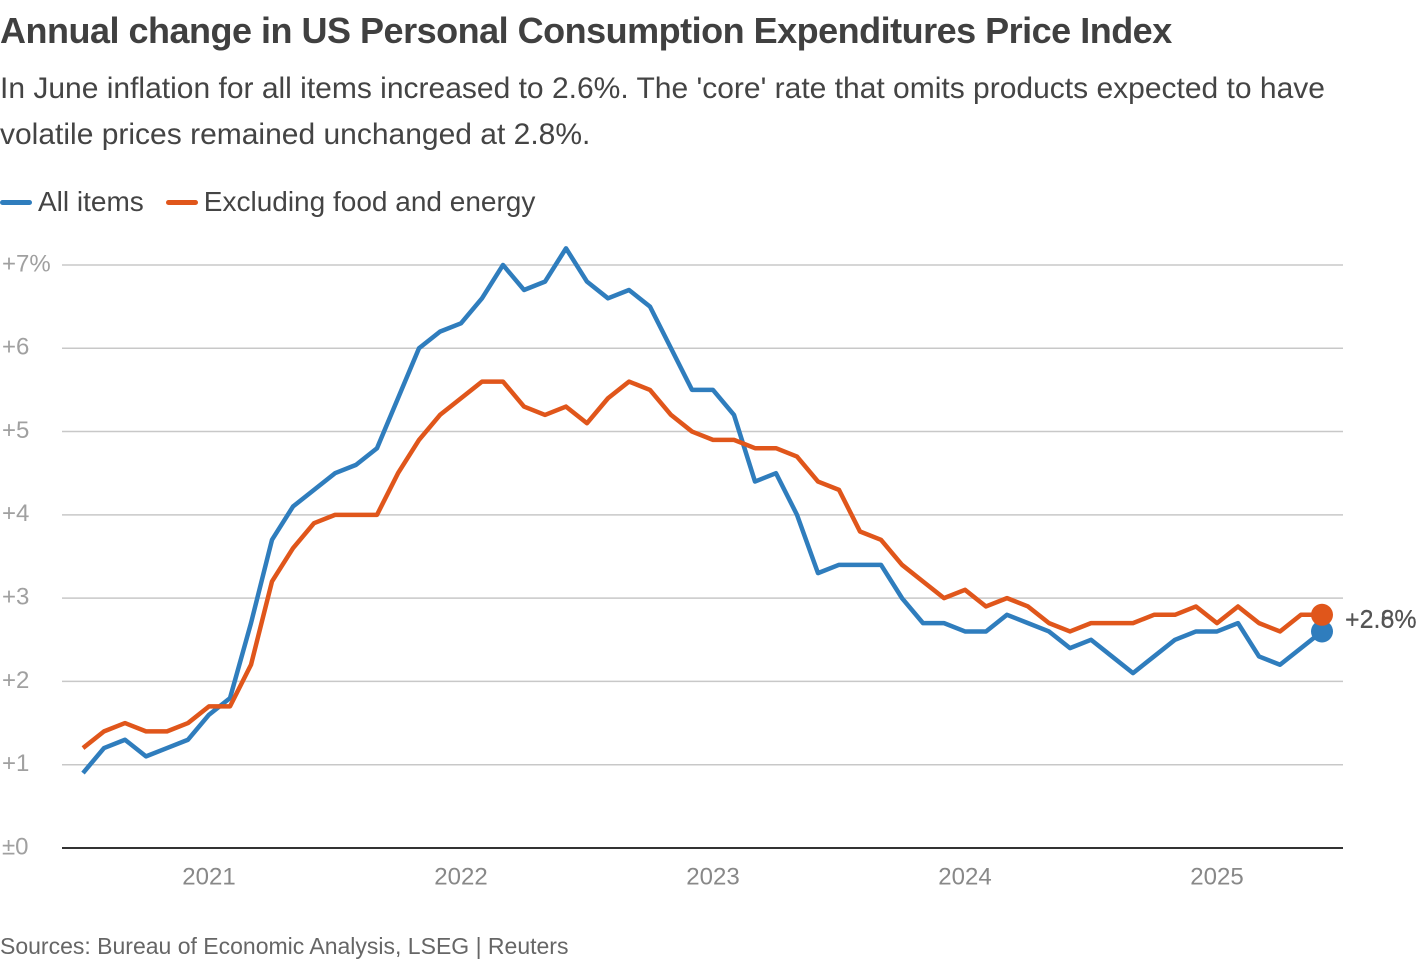 The image size is (1420, 964). I want to click on legend-label: All items, so click(91, 201).